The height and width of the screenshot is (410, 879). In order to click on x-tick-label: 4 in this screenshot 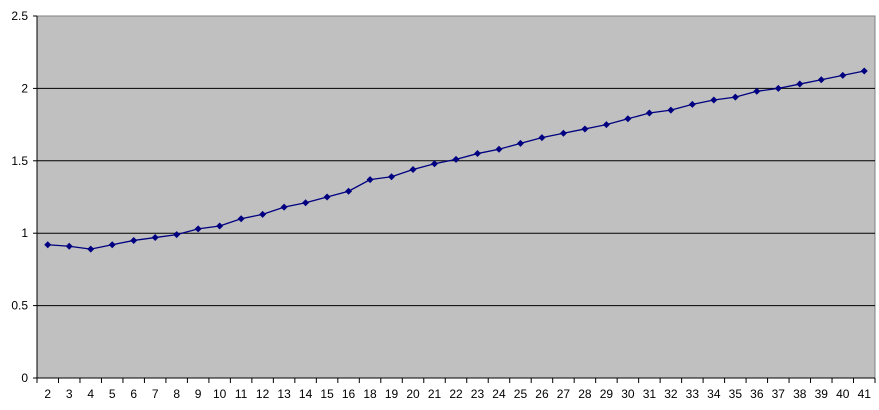, I will do `click(90, 394)`.